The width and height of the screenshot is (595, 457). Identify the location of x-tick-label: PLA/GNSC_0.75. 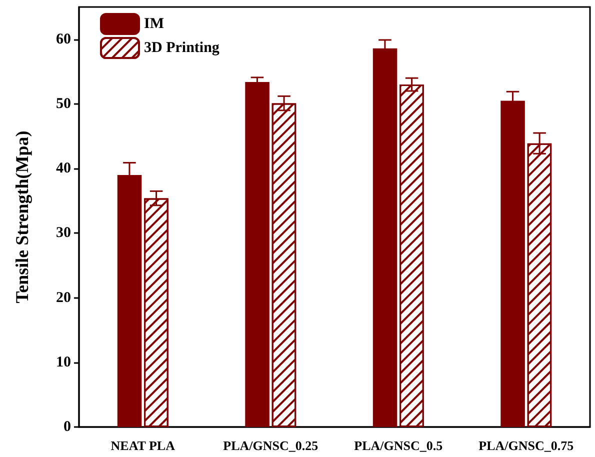
(526, 445).